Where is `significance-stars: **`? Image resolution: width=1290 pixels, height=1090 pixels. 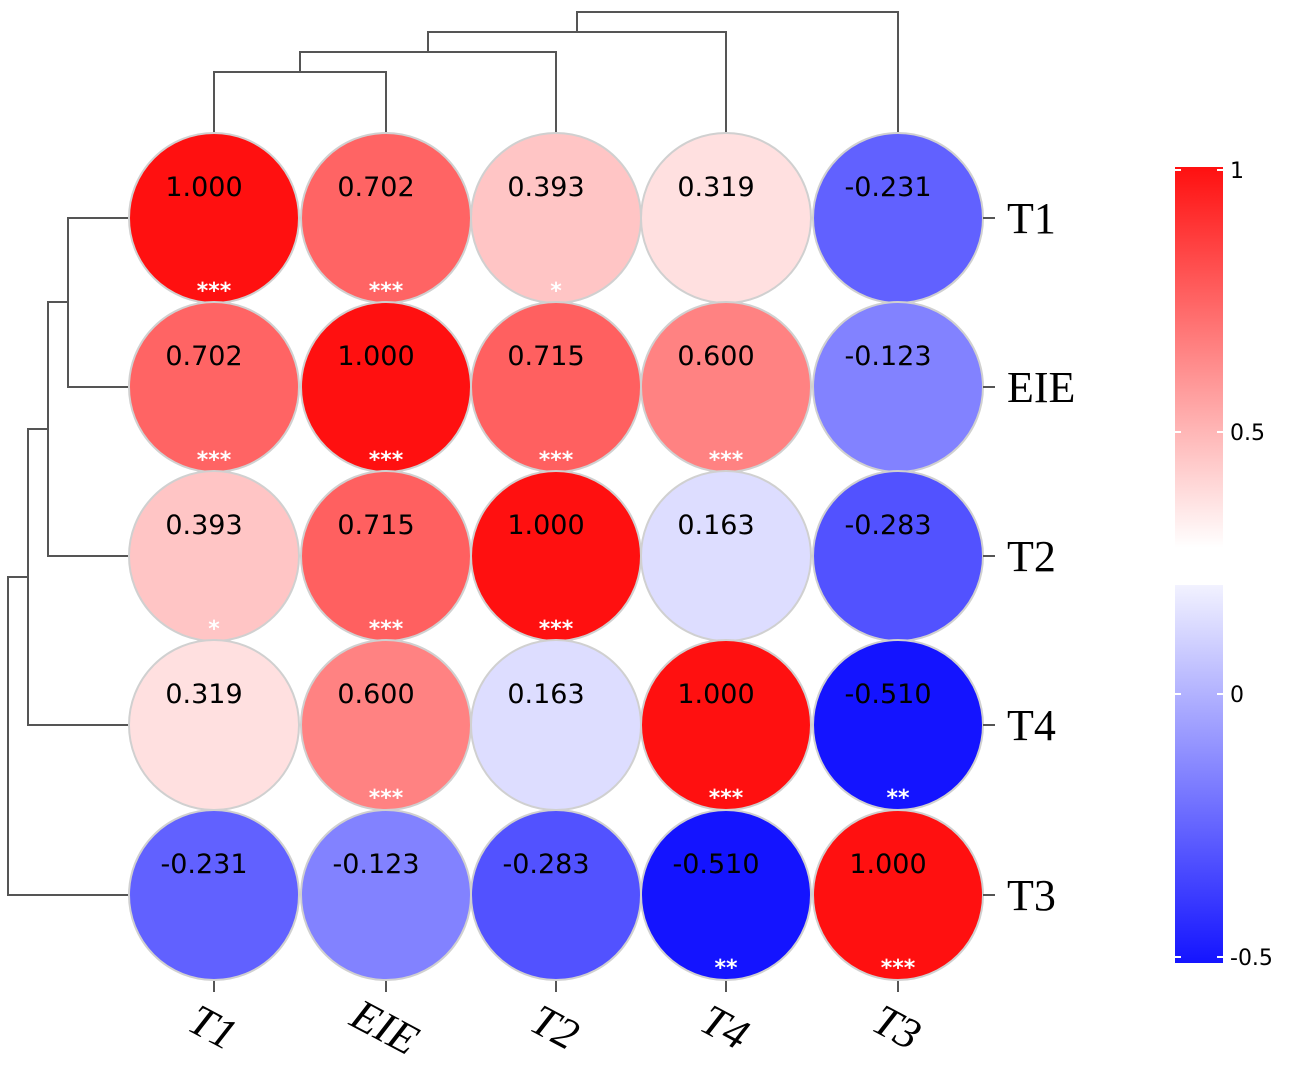 significance-stars: ** is located at coordinates (898, 798).